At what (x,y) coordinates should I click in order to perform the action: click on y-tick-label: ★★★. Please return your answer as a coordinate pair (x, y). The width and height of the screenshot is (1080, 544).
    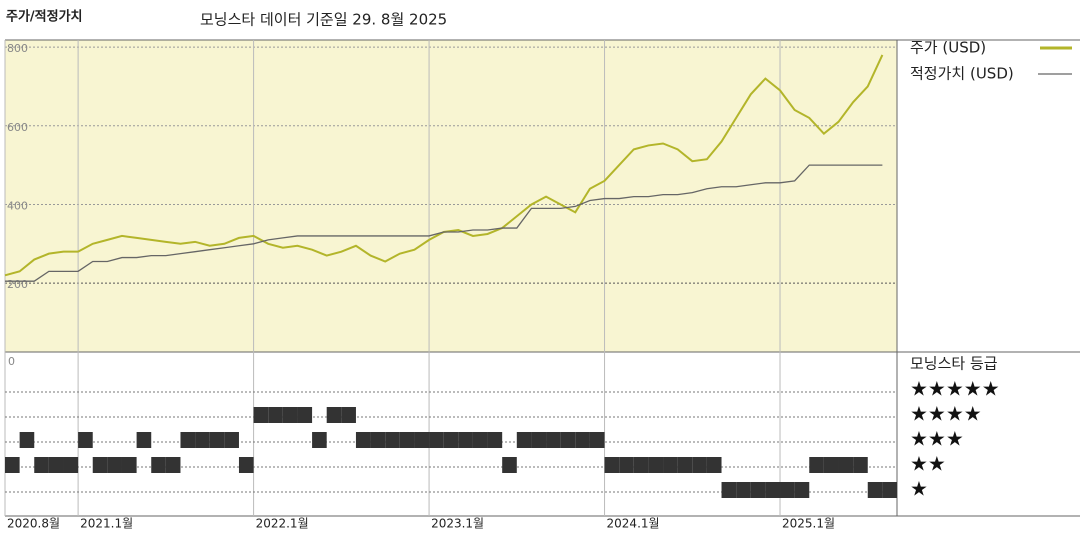
    Looking at the image, I should click on (937, 439).